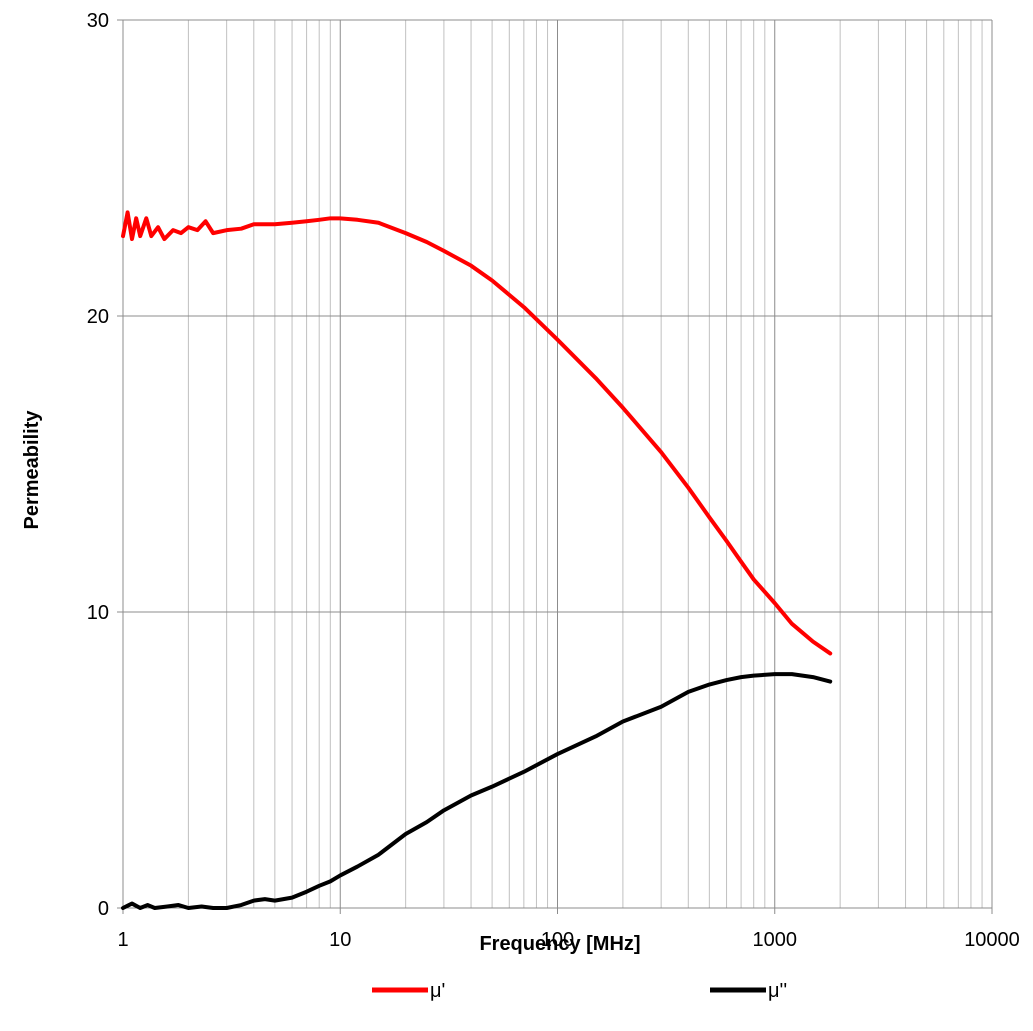 The image size is (1033, 1031). What do you see at coordinates (32, 470) in the screenshot?
I see `y-axis-title: Permeability` at bounding box center [32, 470].